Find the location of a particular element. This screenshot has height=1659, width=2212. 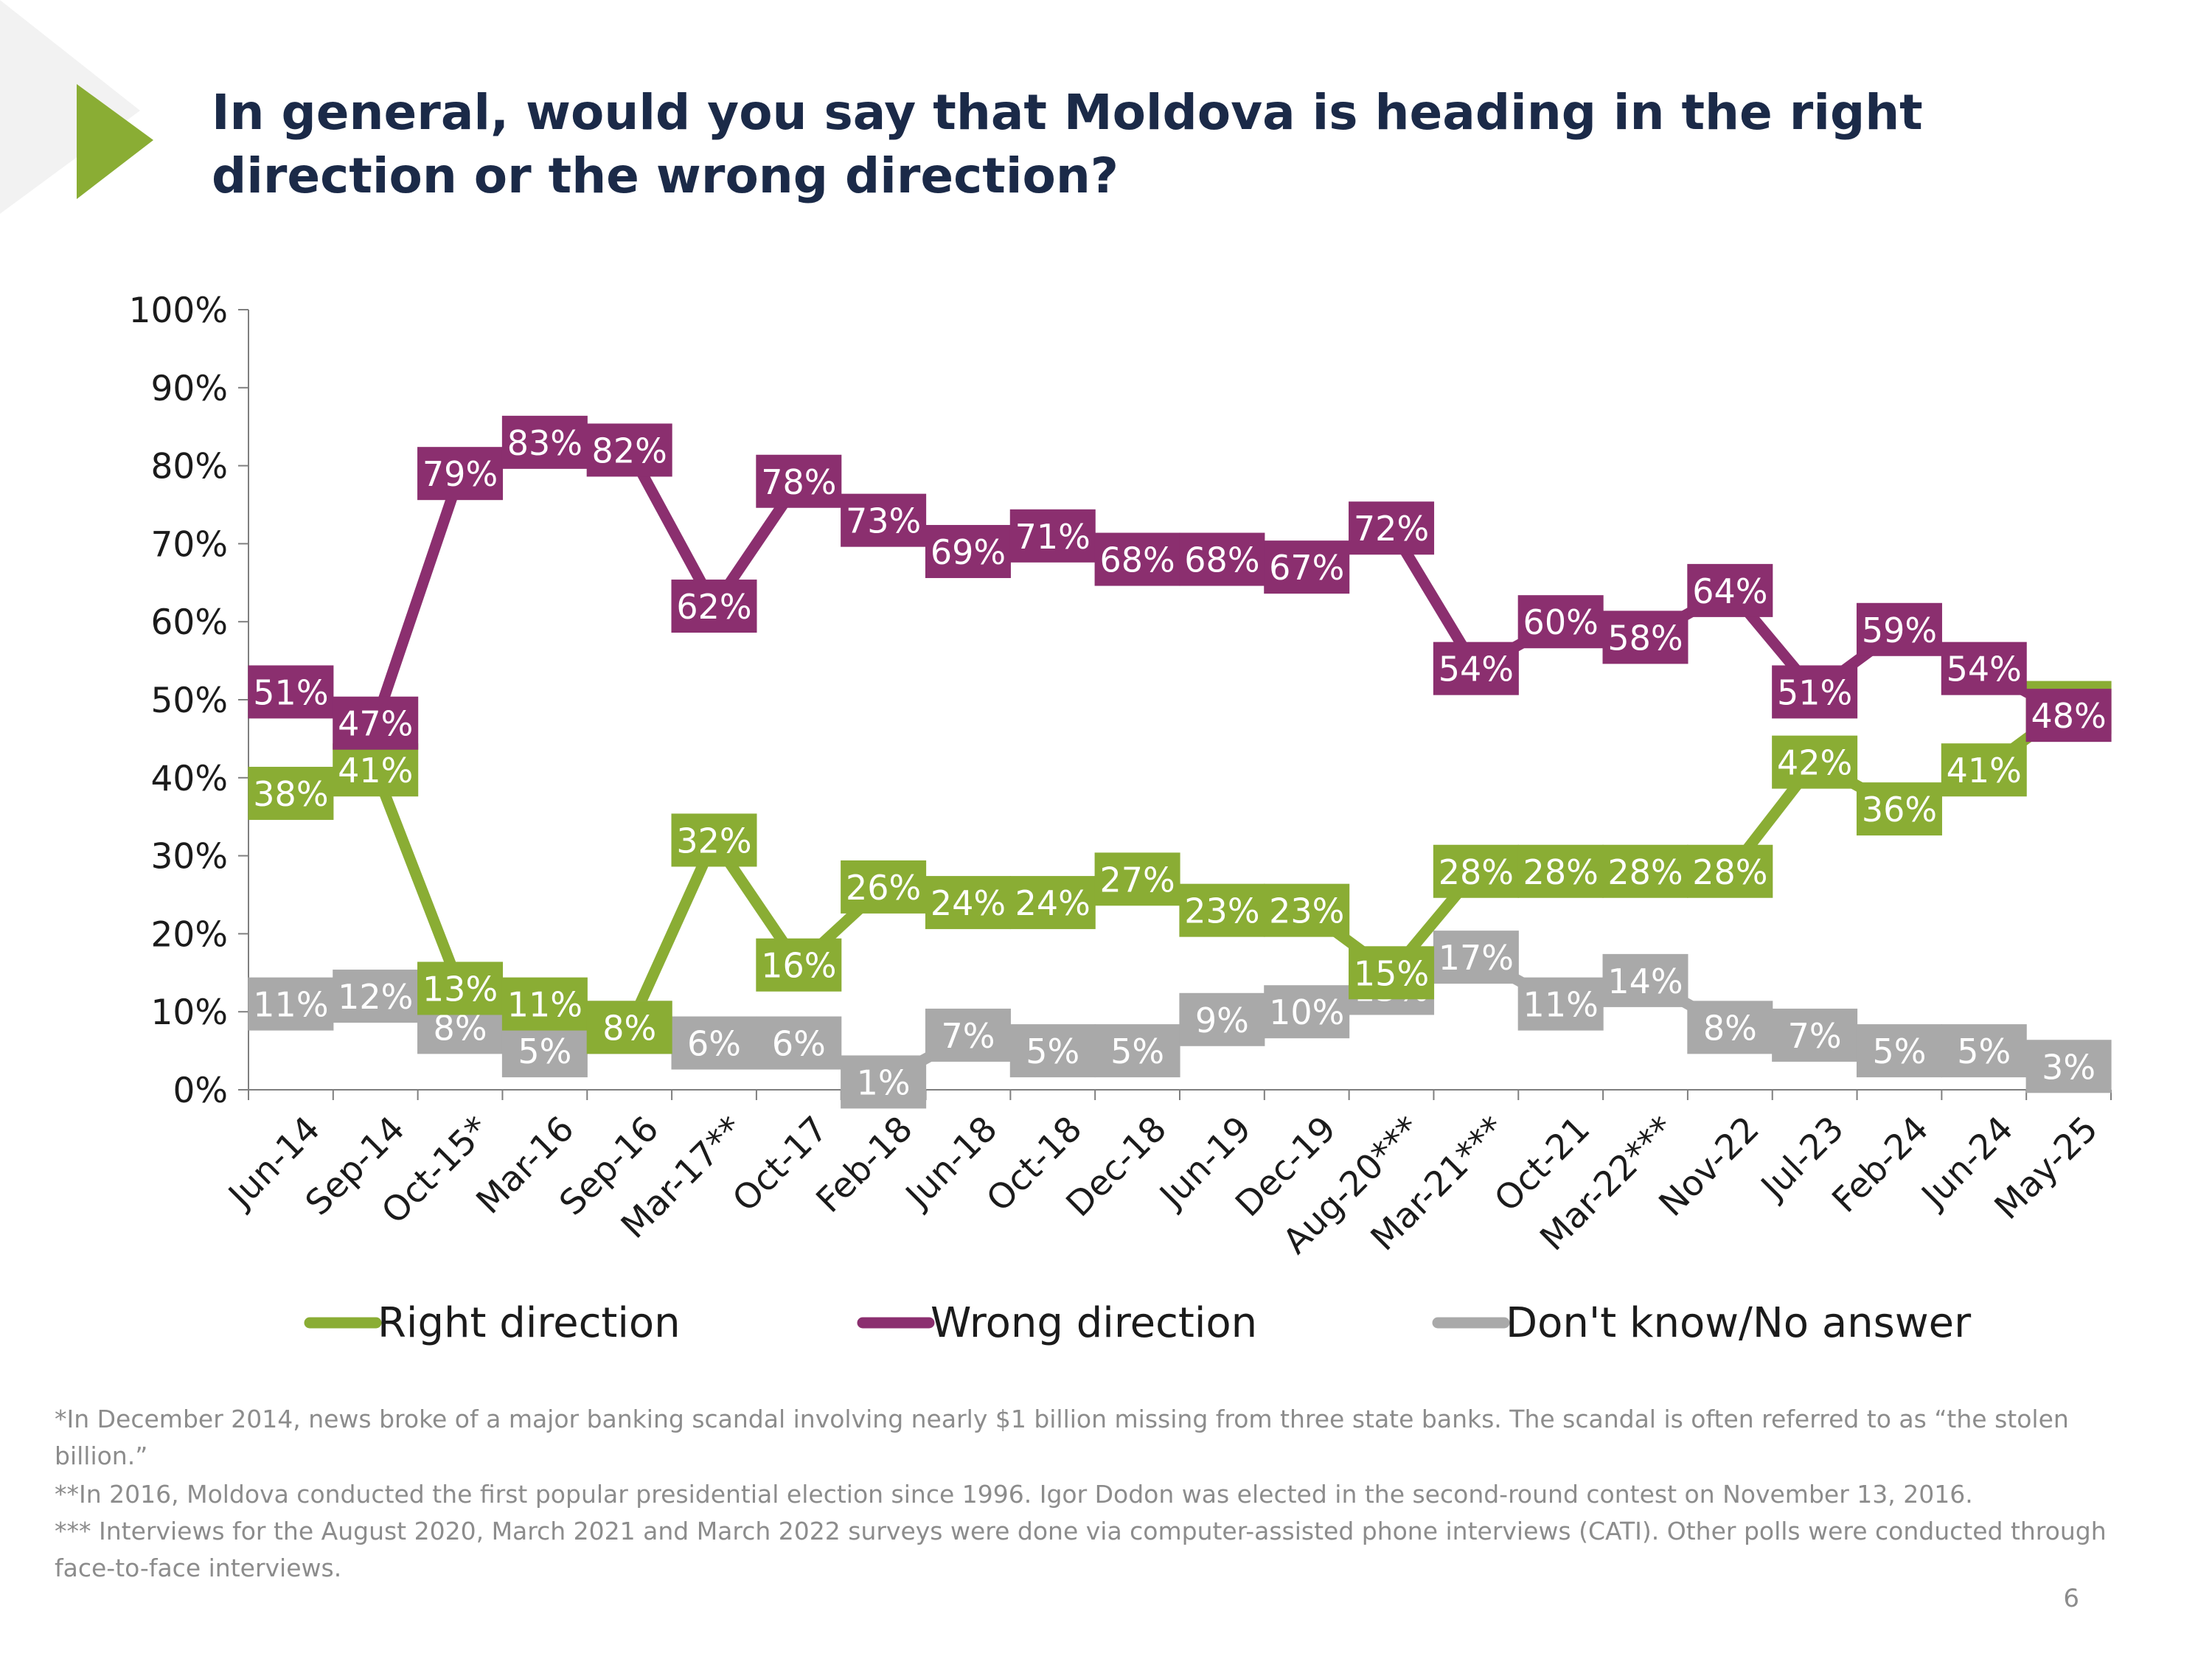

data-label-value: 23% is located at coordinates (1306, 911).